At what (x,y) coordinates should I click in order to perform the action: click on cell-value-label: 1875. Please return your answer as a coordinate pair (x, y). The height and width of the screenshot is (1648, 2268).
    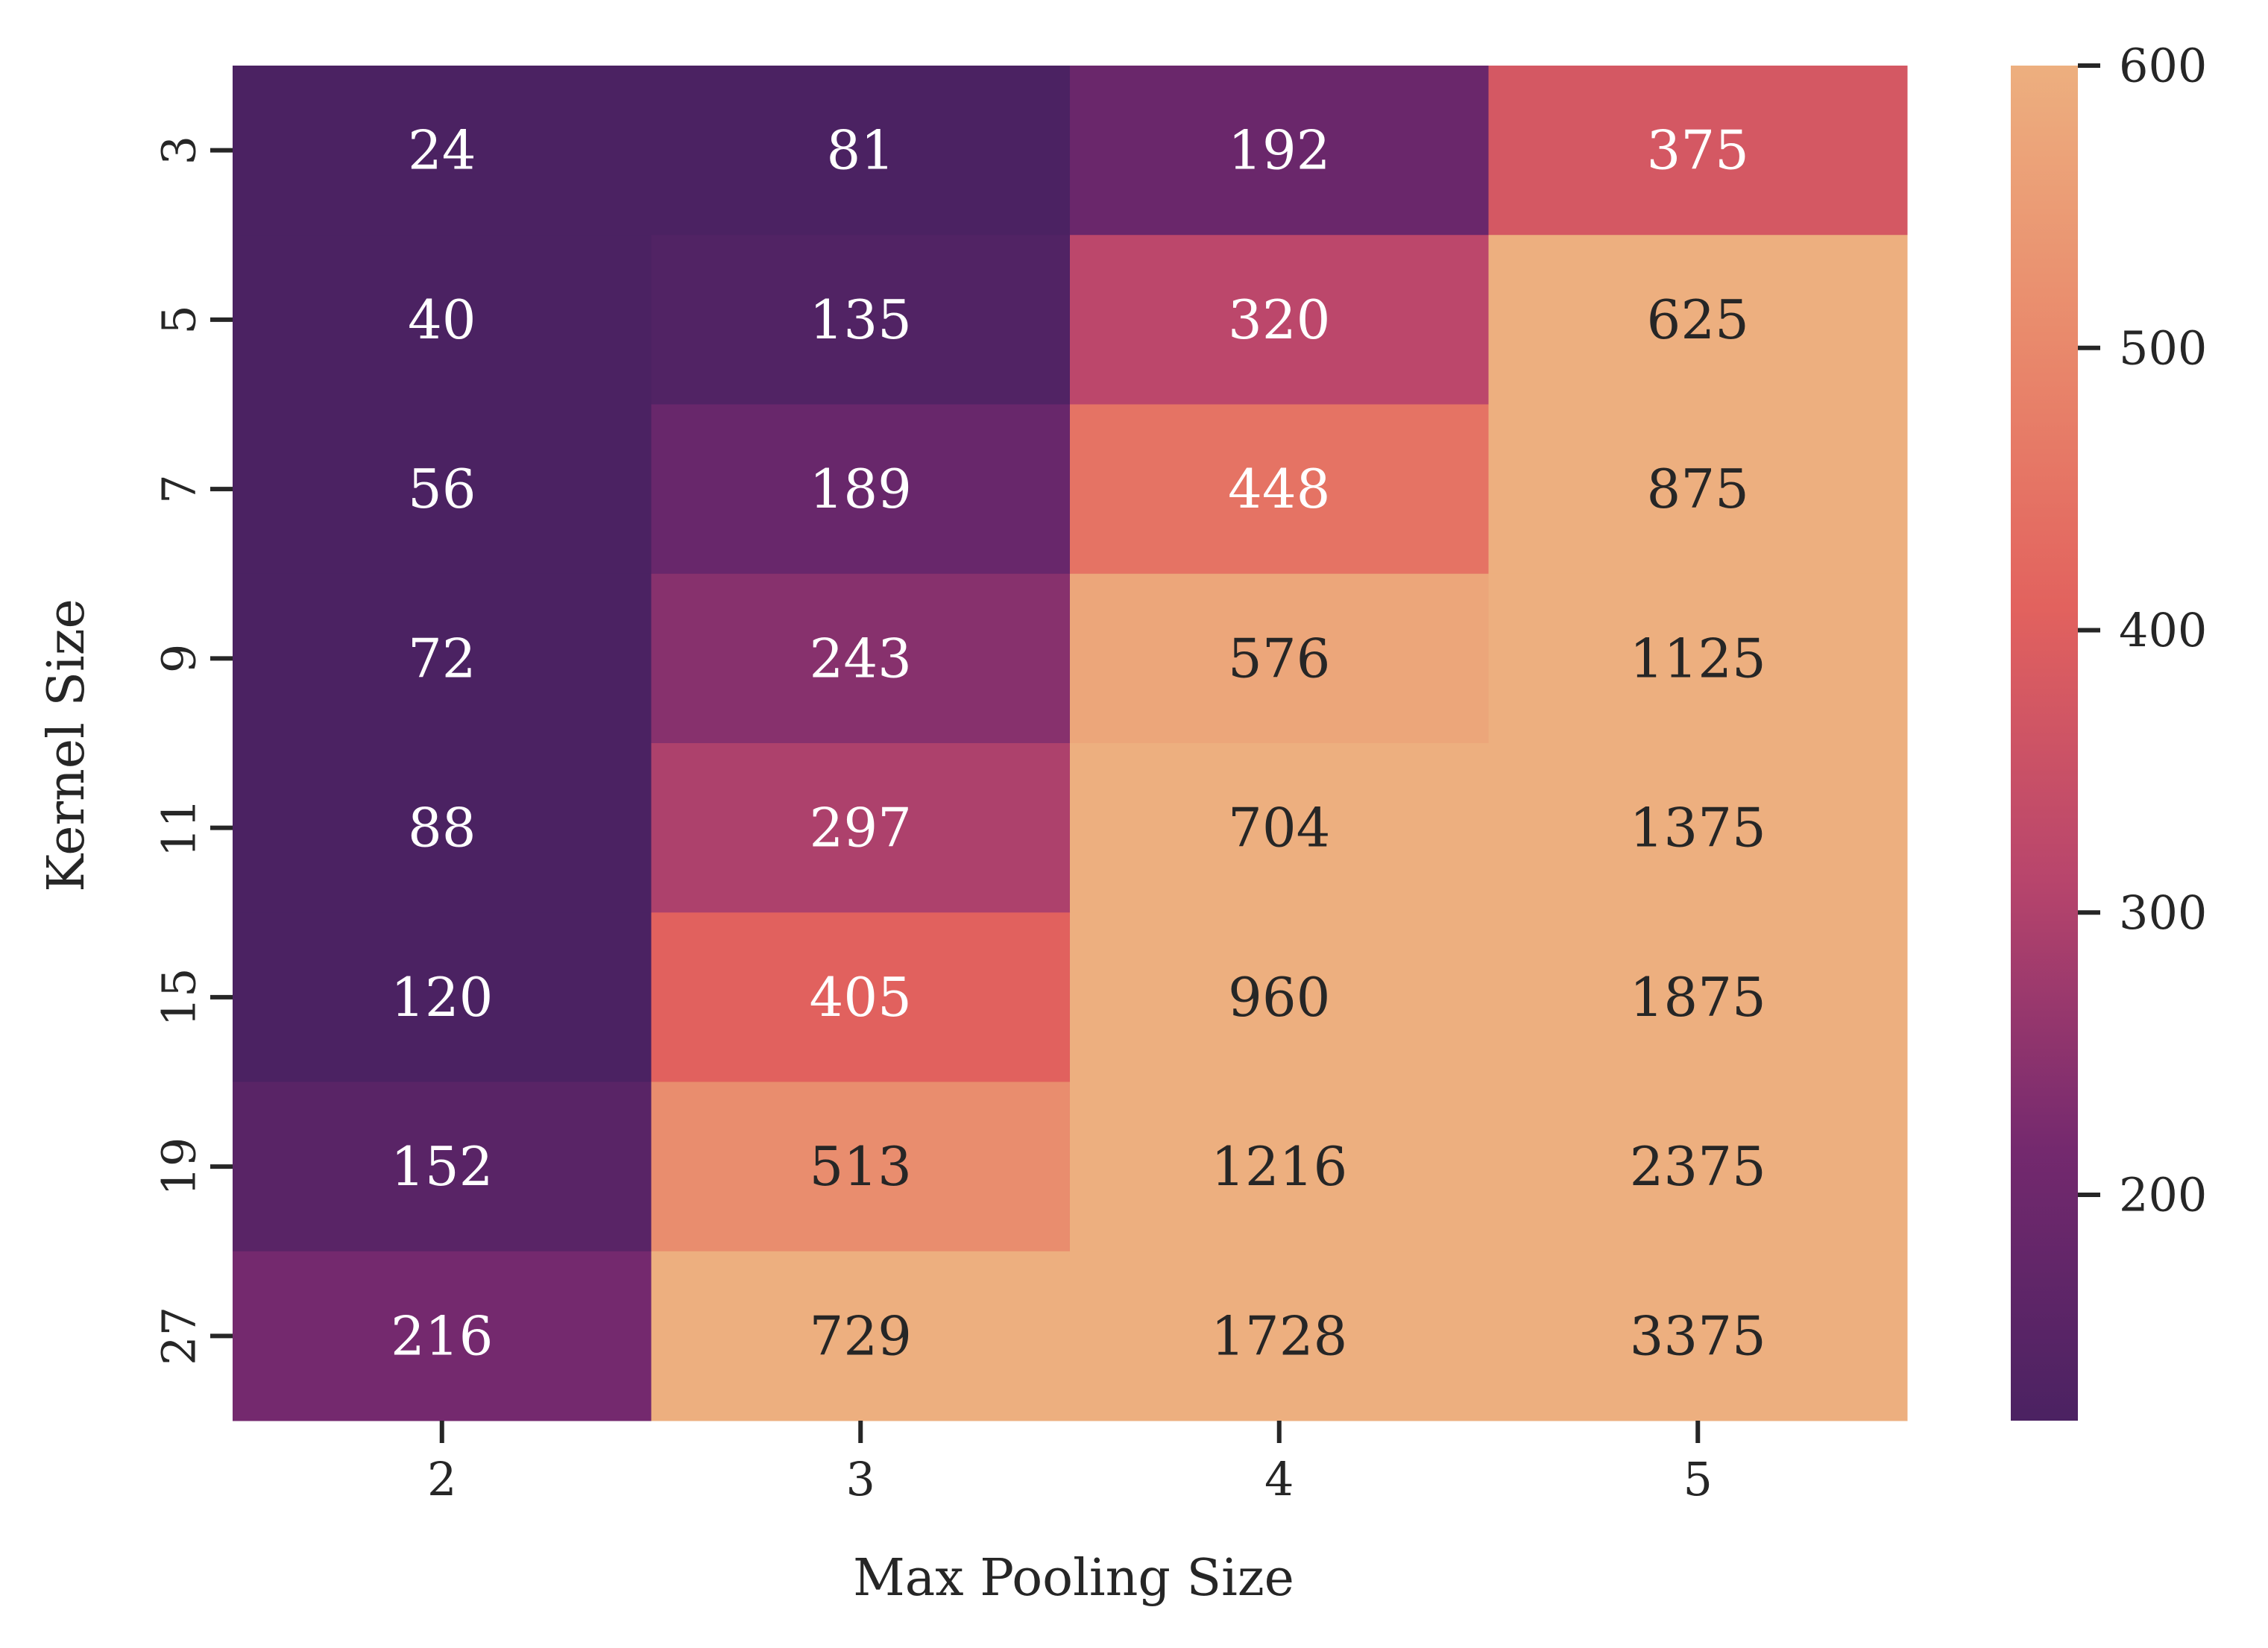
    Looking at the image, I should click on (1698, 998).